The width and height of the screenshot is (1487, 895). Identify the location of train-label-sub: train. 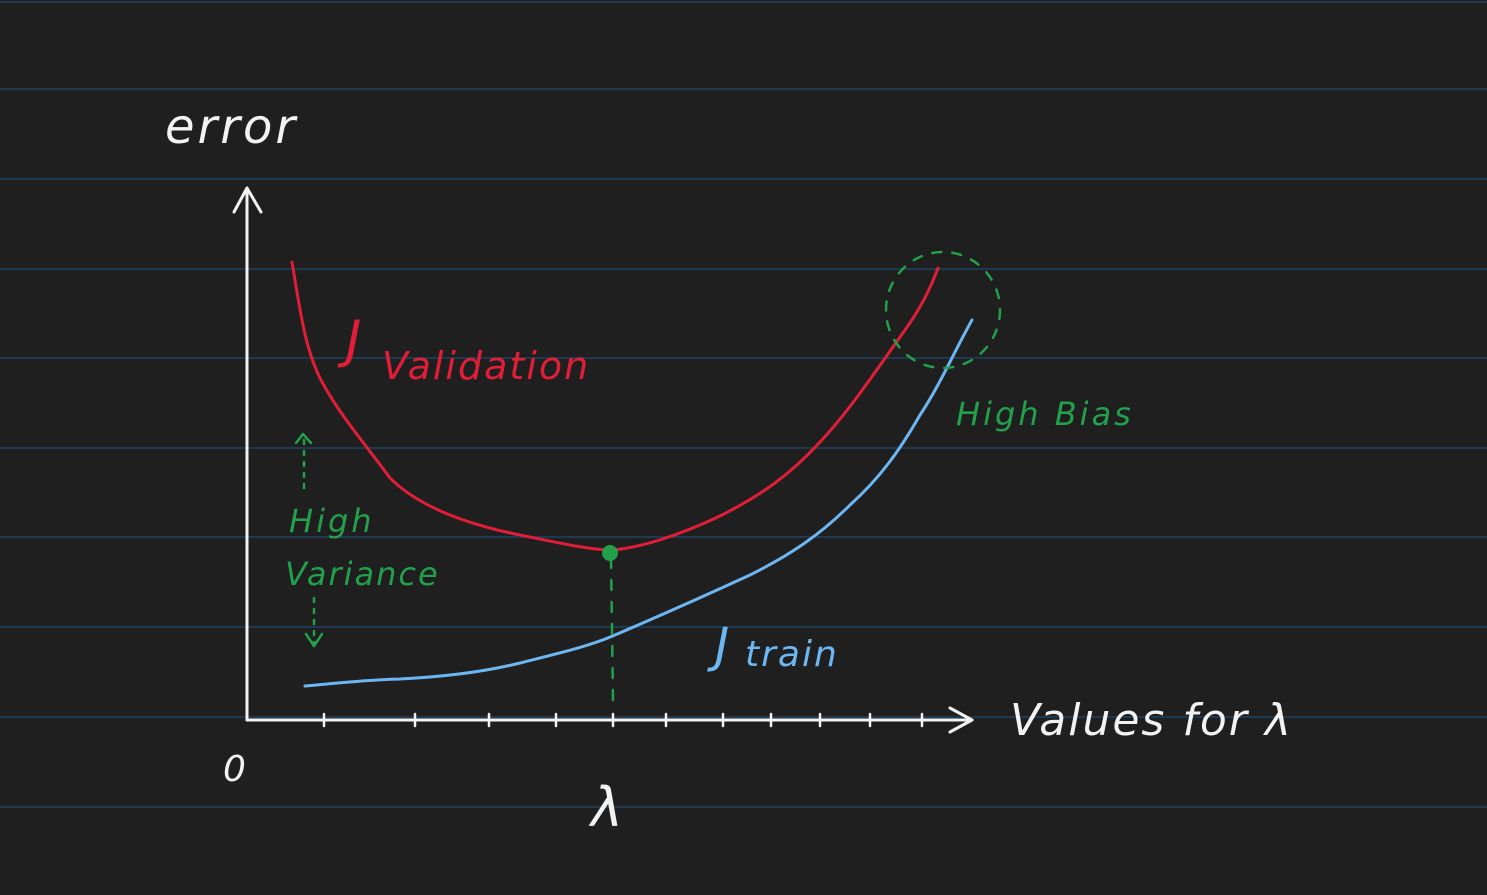
(792, 654).